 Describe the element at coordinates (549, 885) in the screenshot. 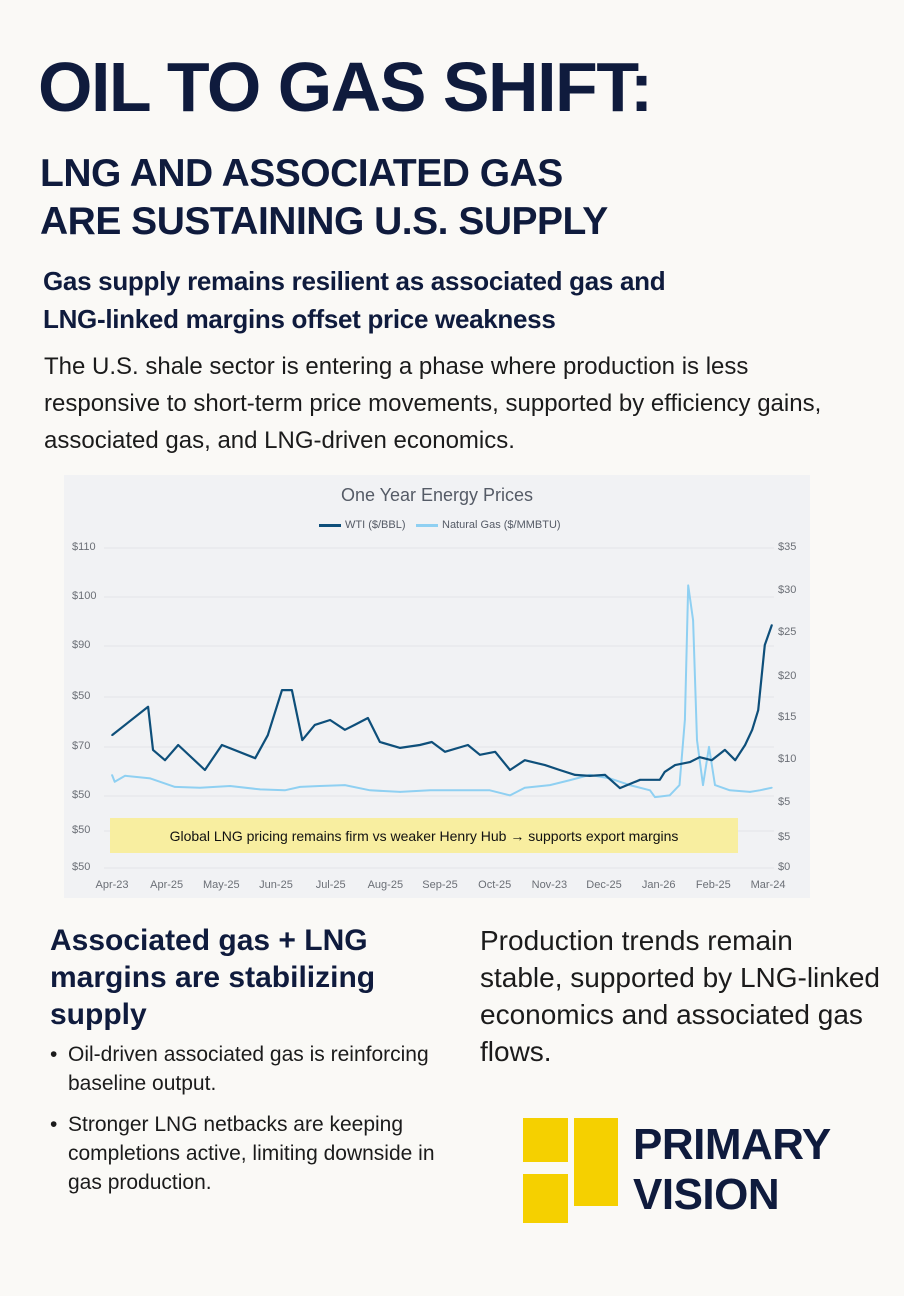

I see `x-axis-tick-label: Nov-23` at that location.